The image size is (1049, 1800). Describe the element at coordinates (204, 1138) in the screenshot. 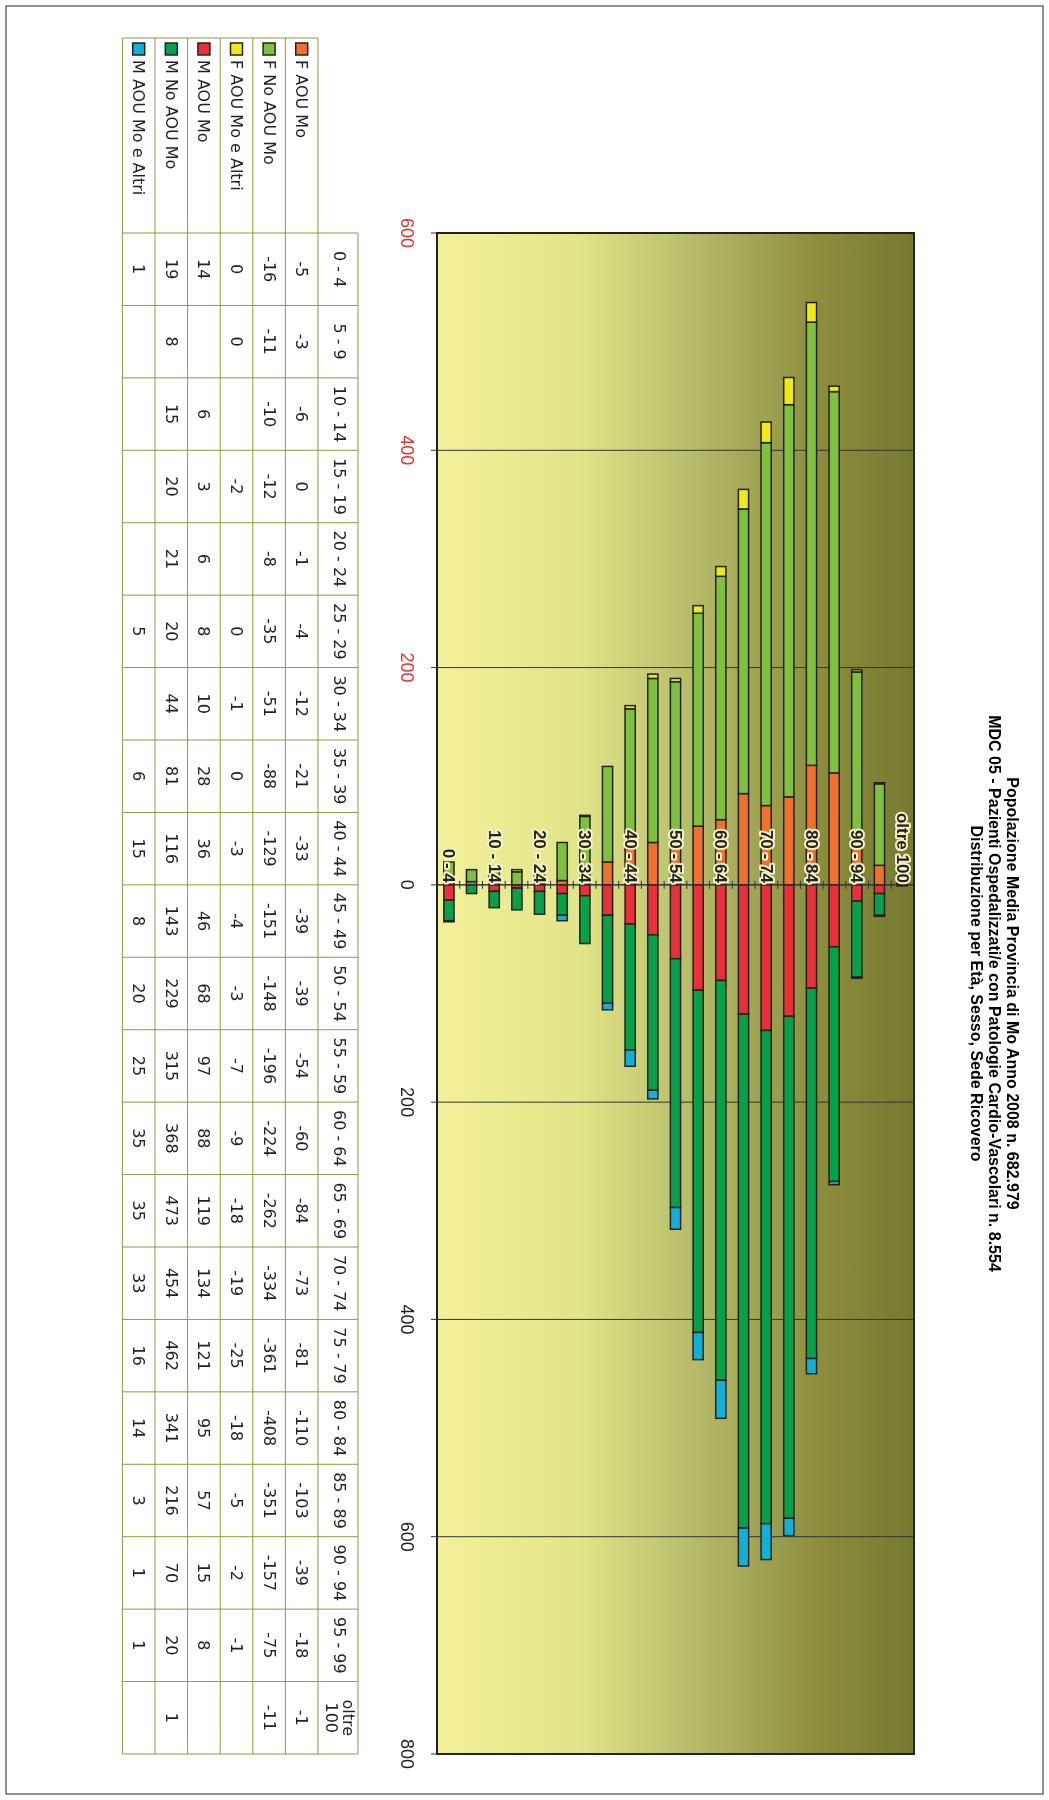

I see `data-label: 88` at that location.